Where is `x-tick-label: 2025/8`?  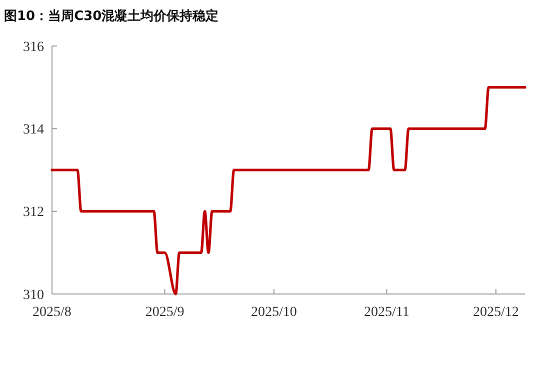
x-tick-label: 2025/8 is located at coordinates (52, 312).